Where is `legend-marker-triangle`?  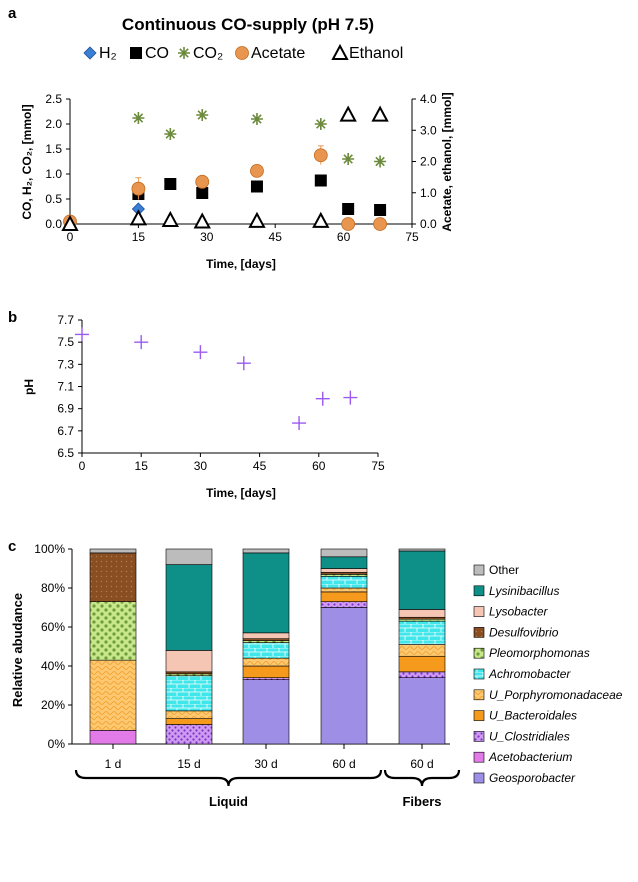
legend-marker-triangle is located at coordinates (340, 51).